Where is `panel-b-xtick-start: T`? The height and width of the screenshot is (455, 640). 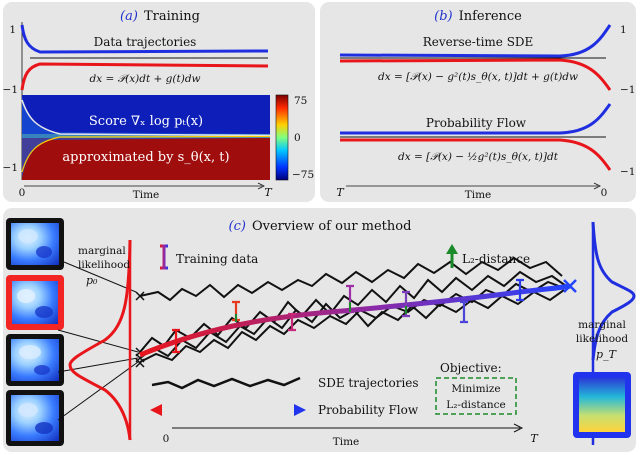 panel-b-xtick-start: T is located at coordinates (340, 192).